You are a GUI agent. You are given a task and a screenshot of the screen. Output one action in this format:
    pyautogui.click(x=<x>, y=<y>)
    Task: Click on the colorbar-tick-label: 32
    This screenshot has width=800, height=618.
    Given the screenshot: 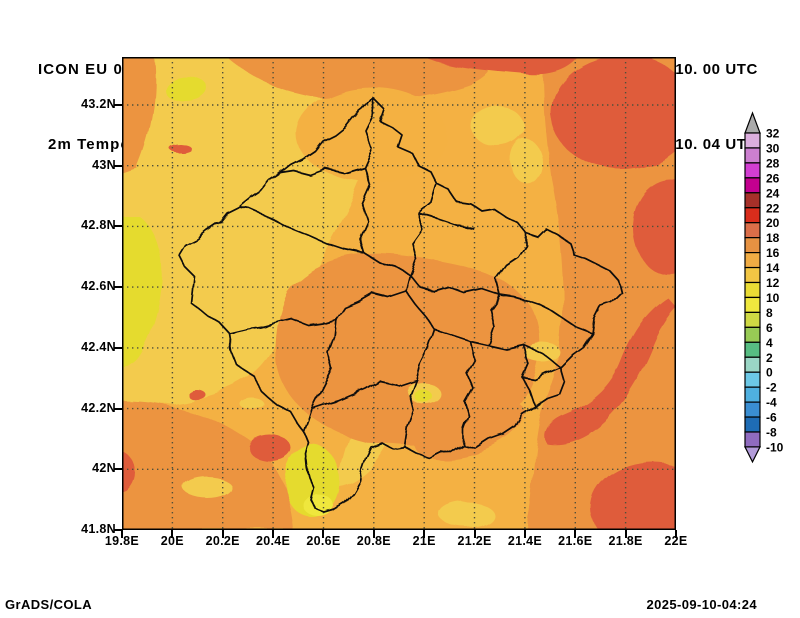 What is the action you would take?
    pyautogui.click(x=773, y=134)
    